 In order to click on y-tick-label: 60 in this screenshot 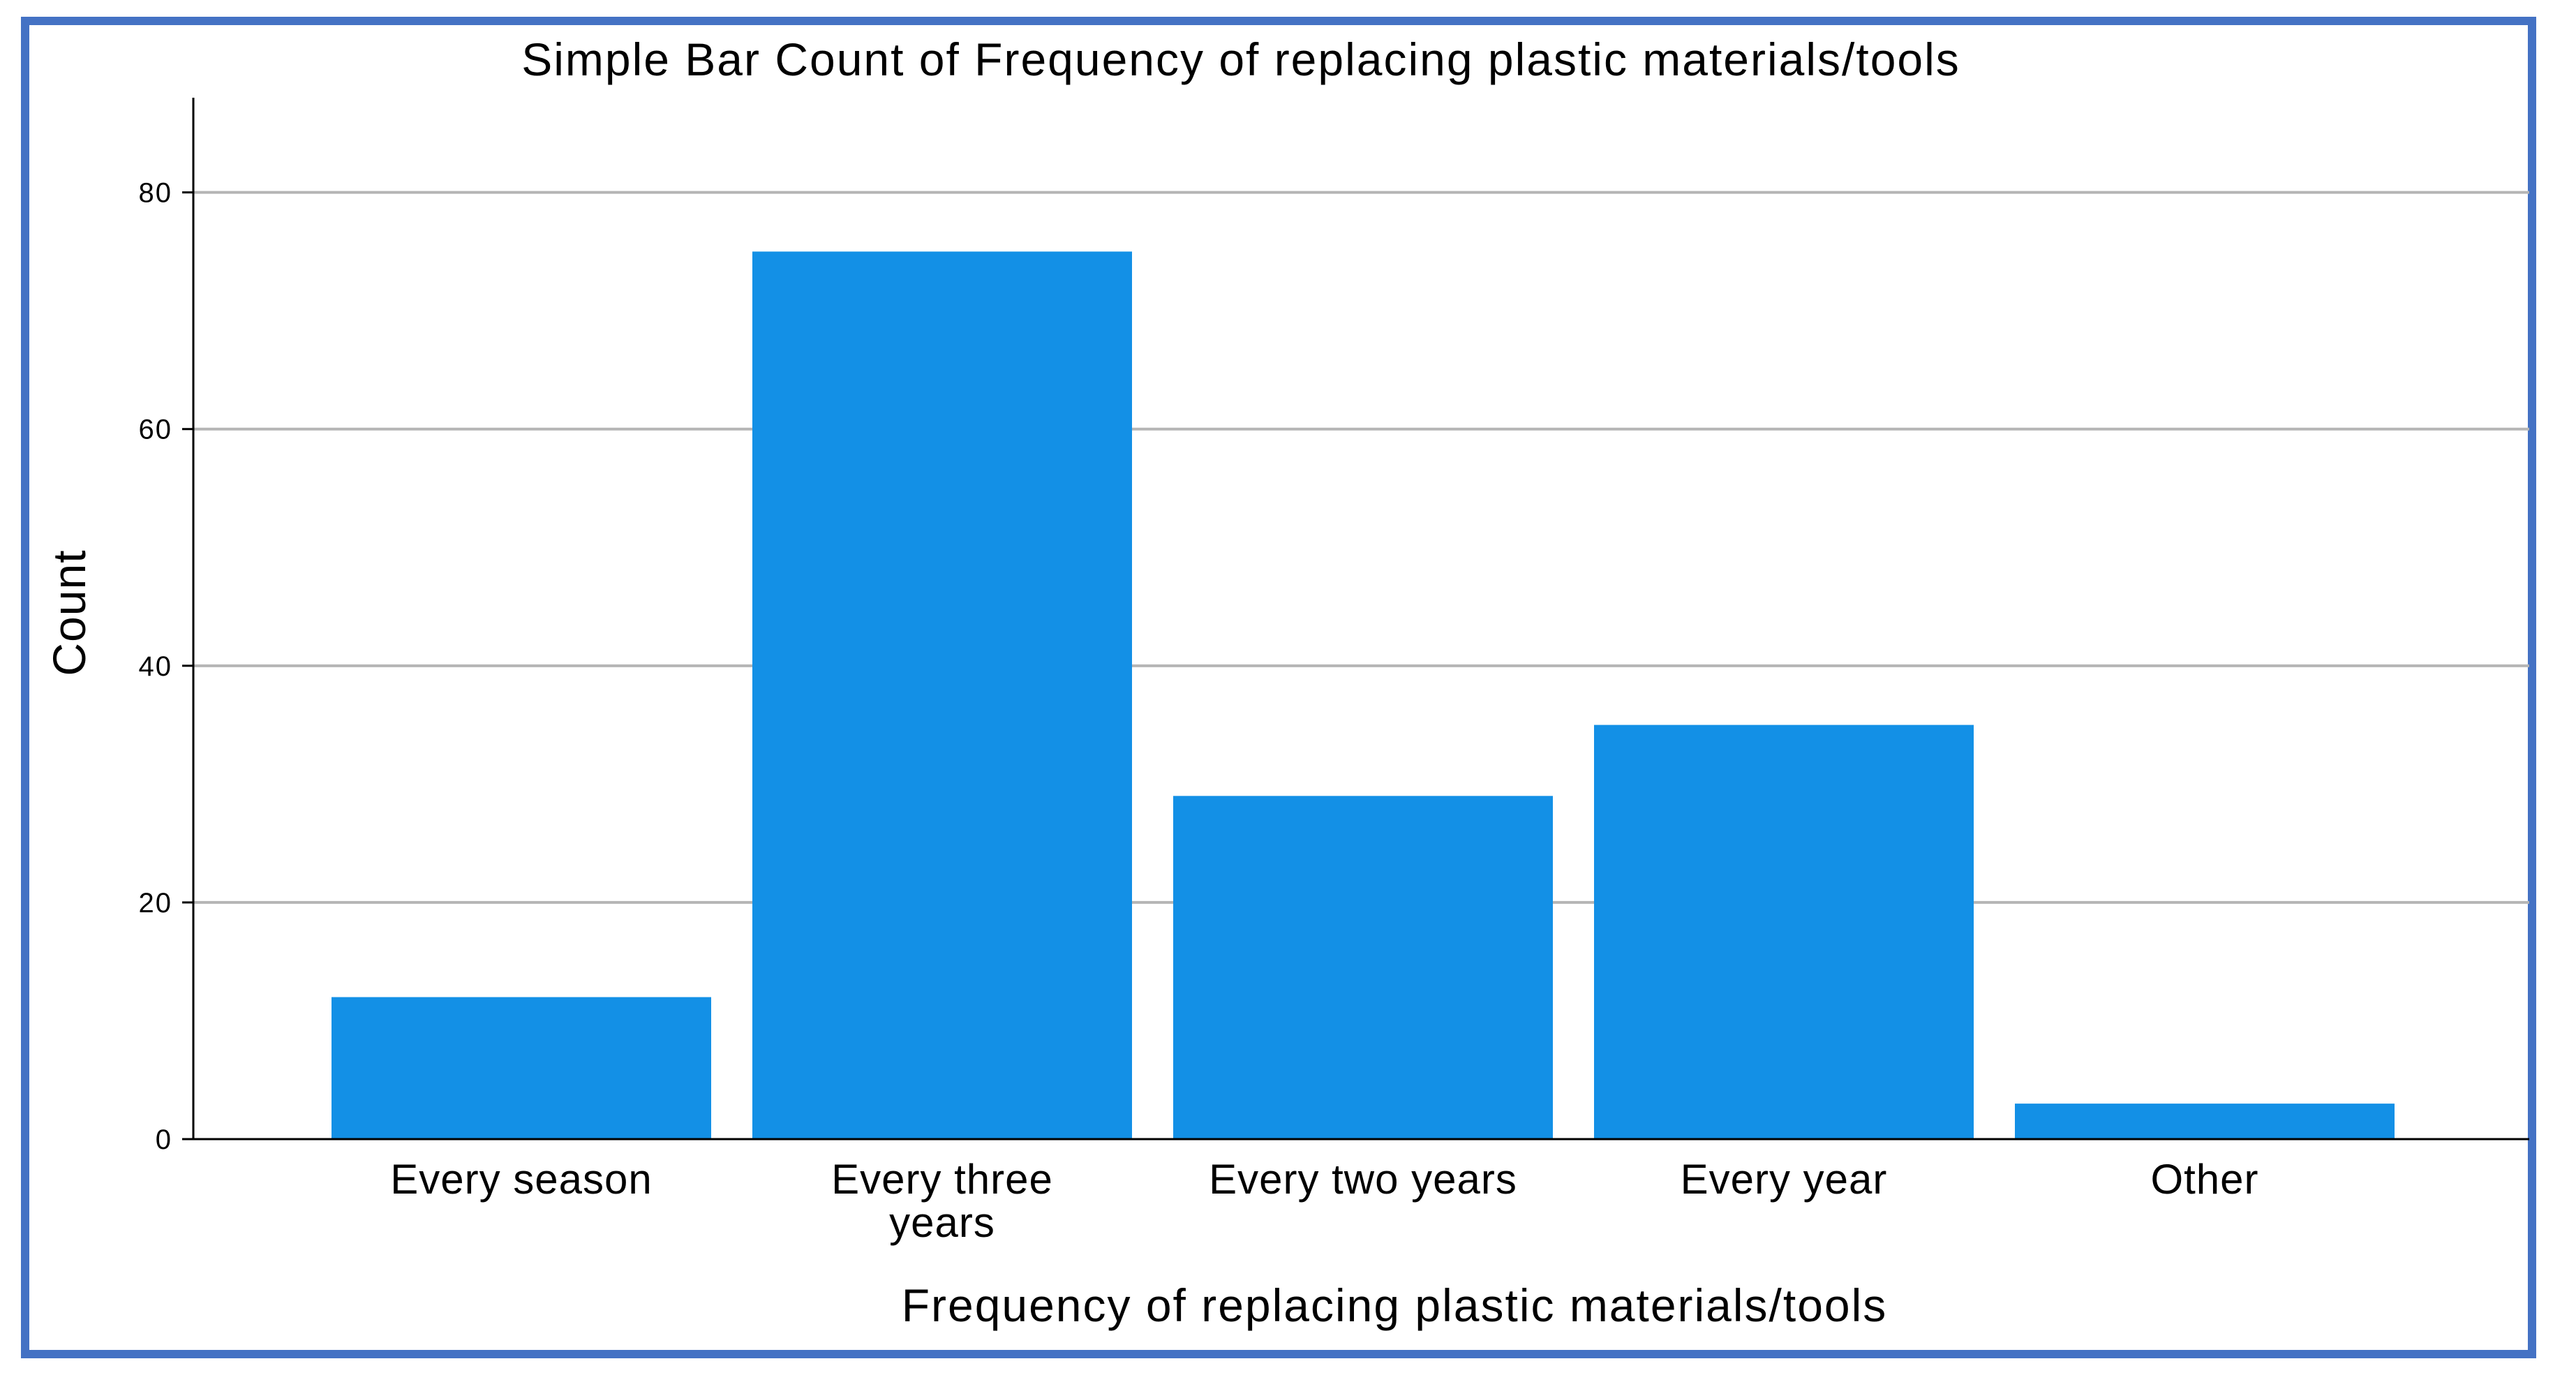, I will do `click(156, 430)`.